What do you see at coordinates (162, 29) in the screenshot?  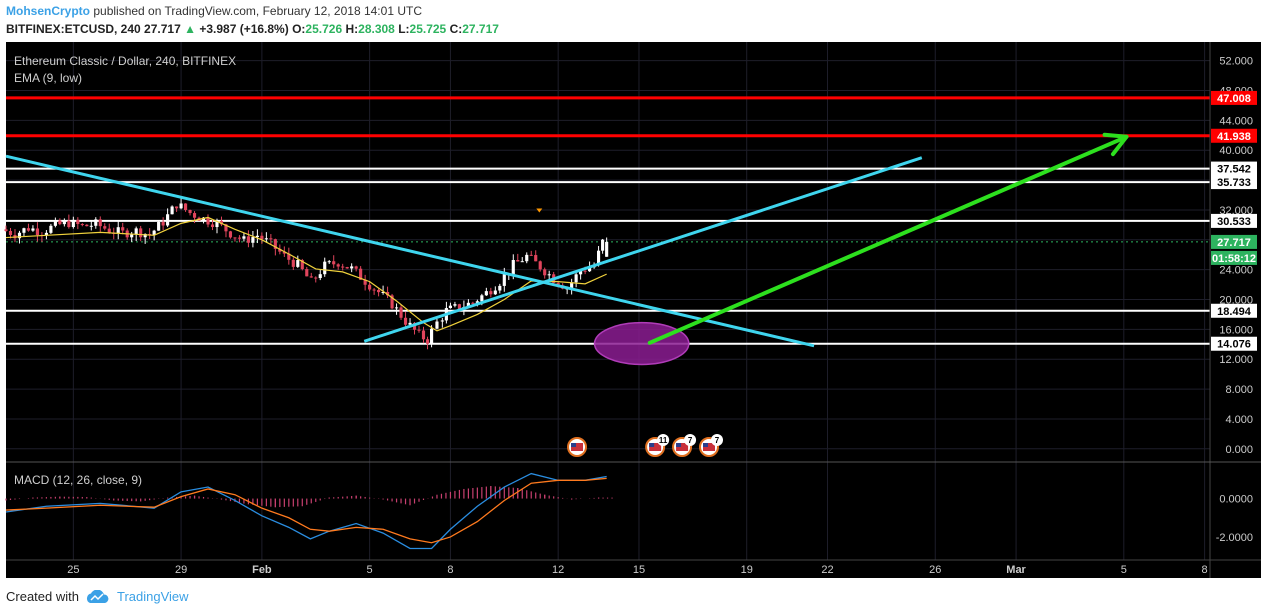 I see `last-price: 27.717` at bounding box center [162, 29].